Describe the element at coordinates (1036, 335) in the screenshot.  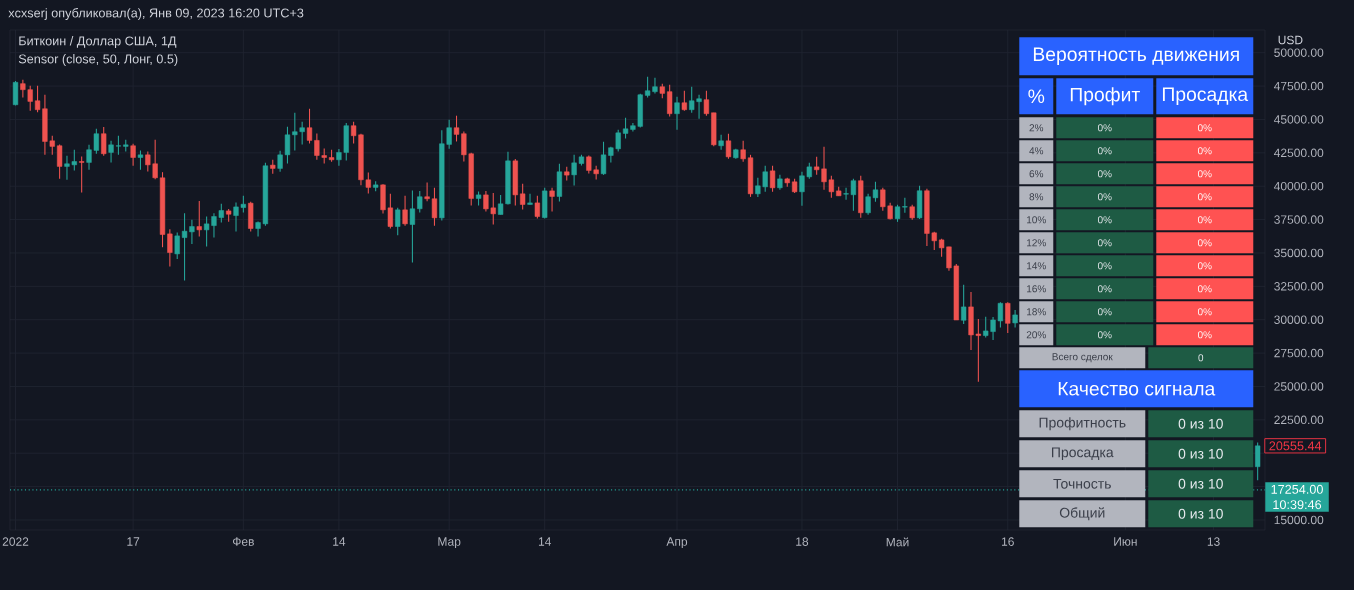
I see `y-tick-label: 20%` at that location.